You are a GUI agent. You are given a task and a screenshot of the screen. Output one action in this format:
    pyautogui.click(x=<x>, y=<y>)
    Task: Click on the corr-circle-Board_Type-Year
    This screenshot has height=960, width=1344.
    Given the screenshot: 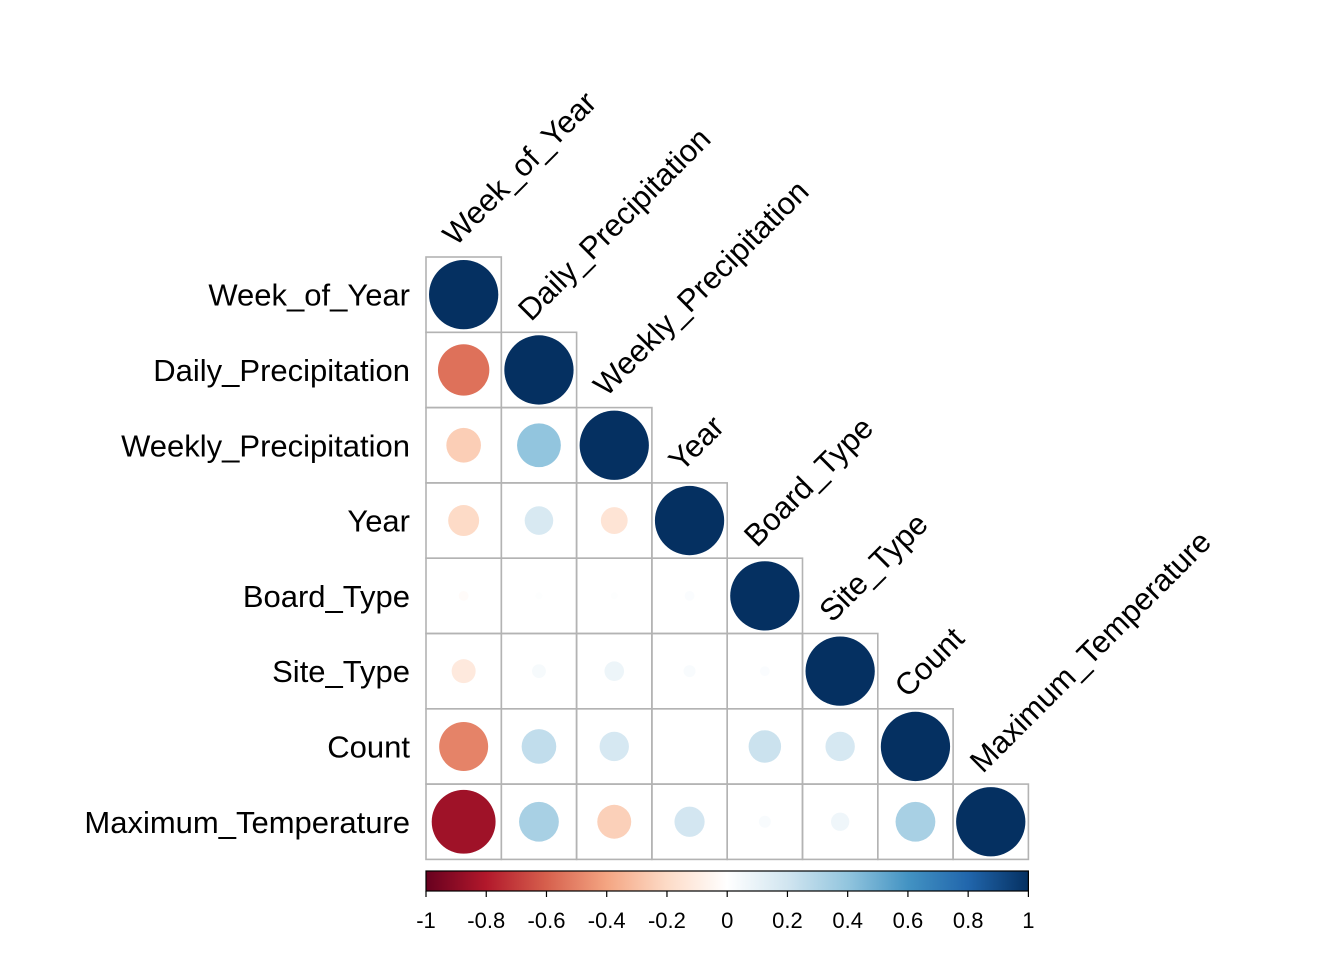 What is the action you would take?
    pyautogui.click(x=689, y=595)
    